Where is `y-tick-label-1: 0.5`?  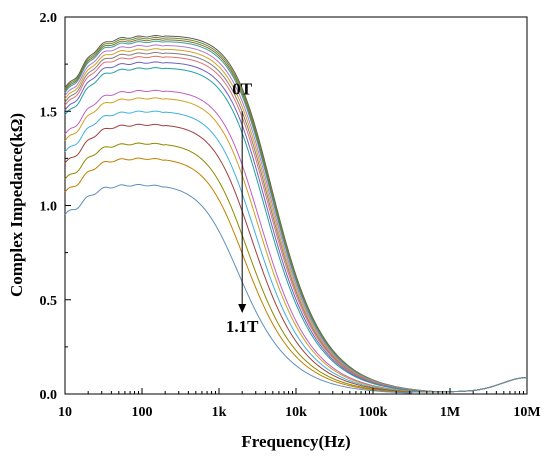 y-tick-label-1: 0.5 is located at coordinates (49, 301).